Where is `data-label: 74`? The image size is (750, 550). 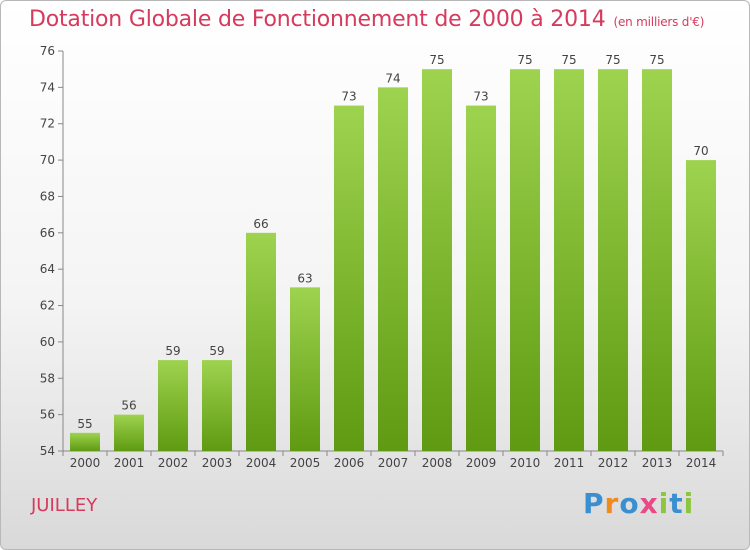 data-label: 74 is located at coordinates (392, 78).